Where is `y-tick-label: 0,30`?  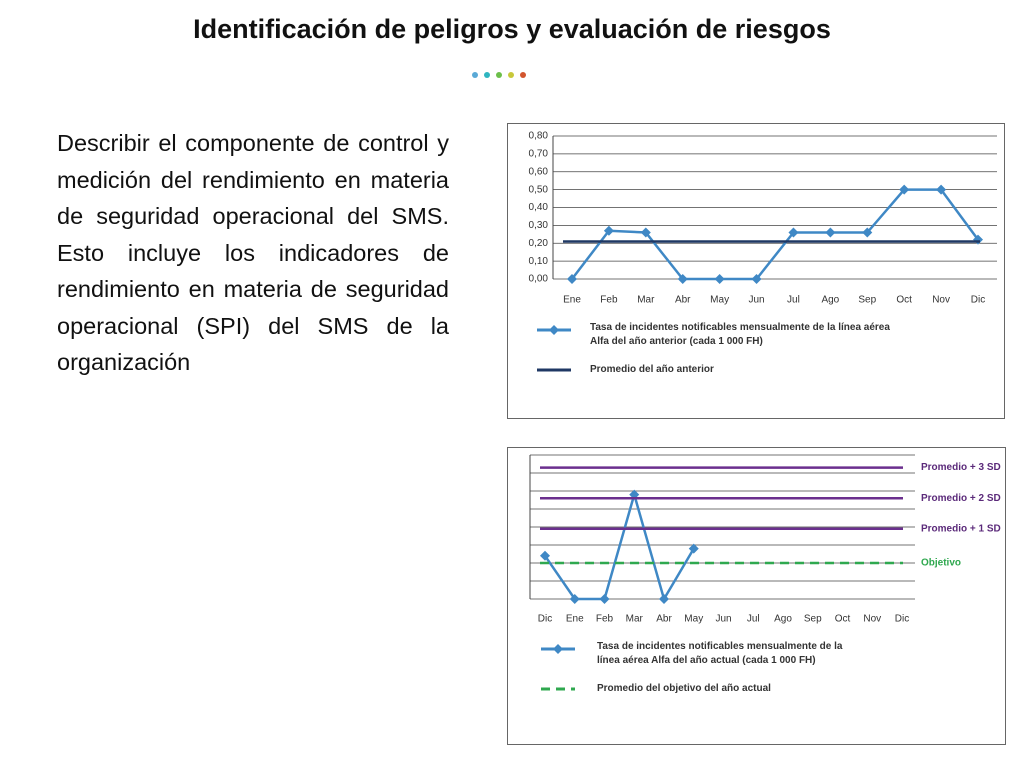 y-tick-label: 0,30 is located at coordinates (539, 225).